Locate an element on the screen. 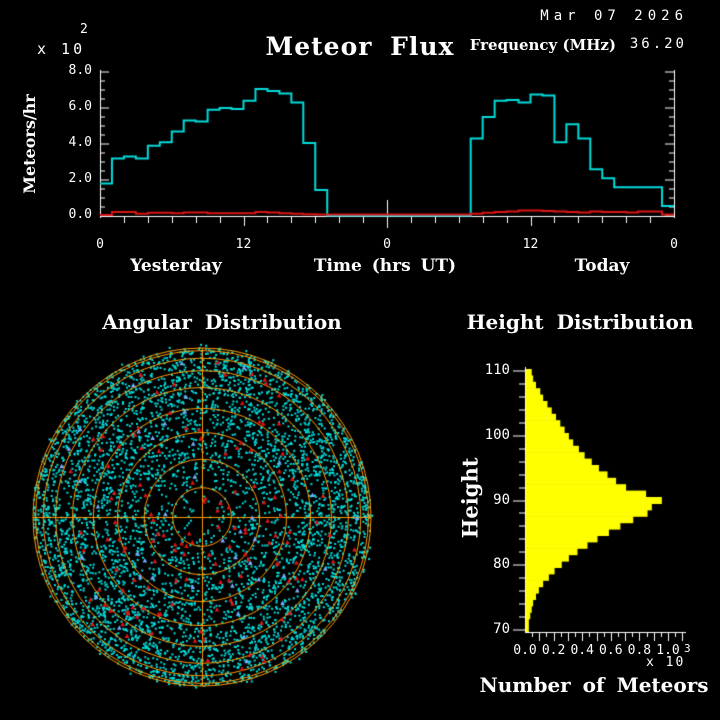 Image resolution: width=720 pixels, height=720 pixels. flux-ytick-label: 8.0 is located at coordinates (80, 70).